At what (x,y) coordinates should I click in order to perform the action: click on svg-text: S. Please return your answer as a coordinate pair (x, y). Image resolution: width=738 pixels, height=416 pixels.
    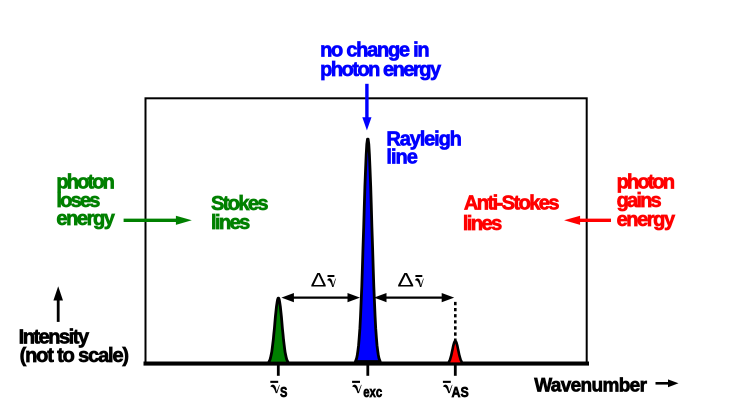
    Looking at the image, I should click on (284, 393).